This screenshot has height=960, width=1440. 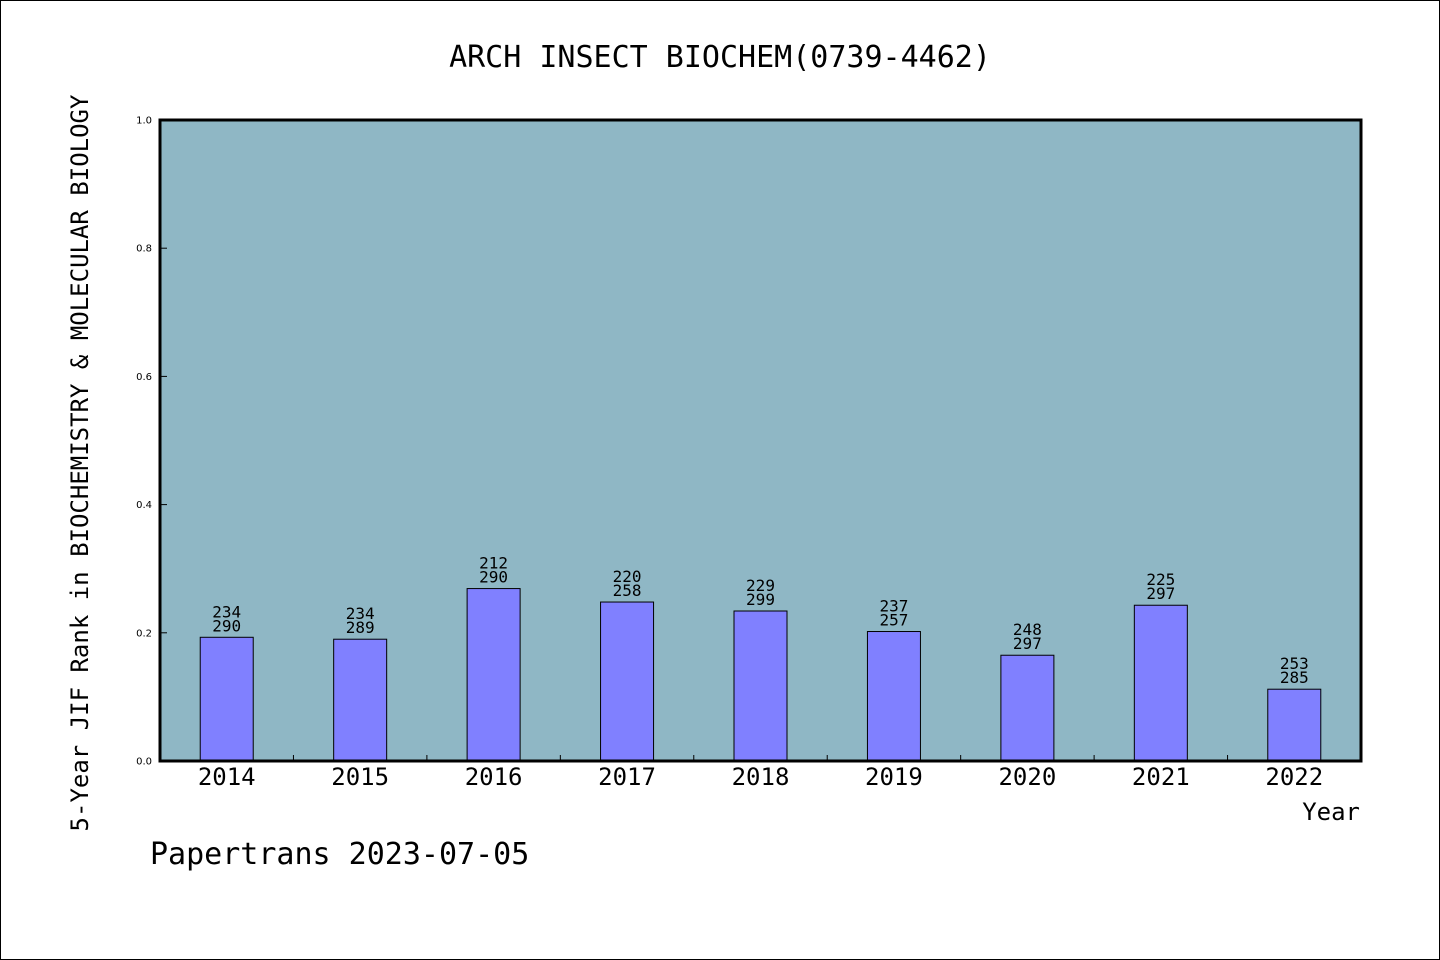 I want to click on y-tick-label: 0.6, so click(x=144, y=377).